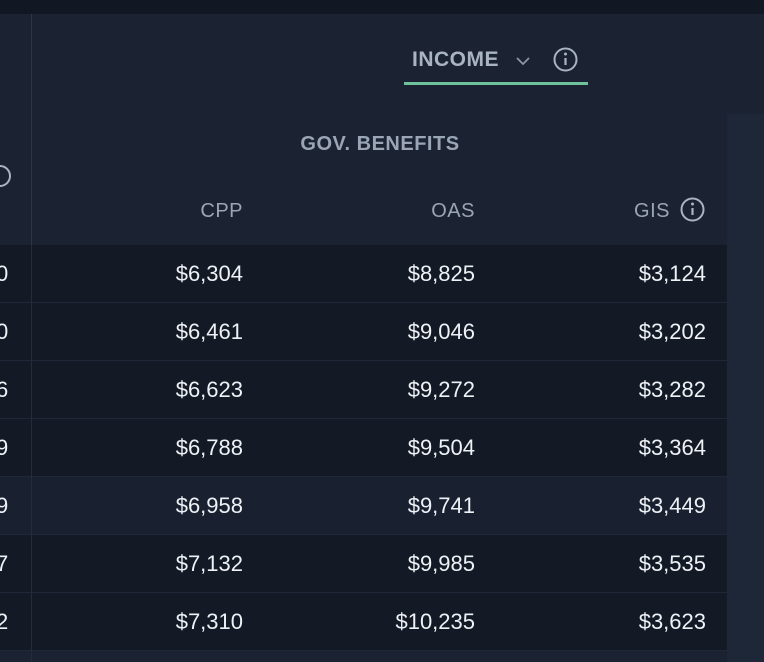 The width and height of the screenshot is (764, 662). I want to click on table-cell: $3,364, so click(672, 447).